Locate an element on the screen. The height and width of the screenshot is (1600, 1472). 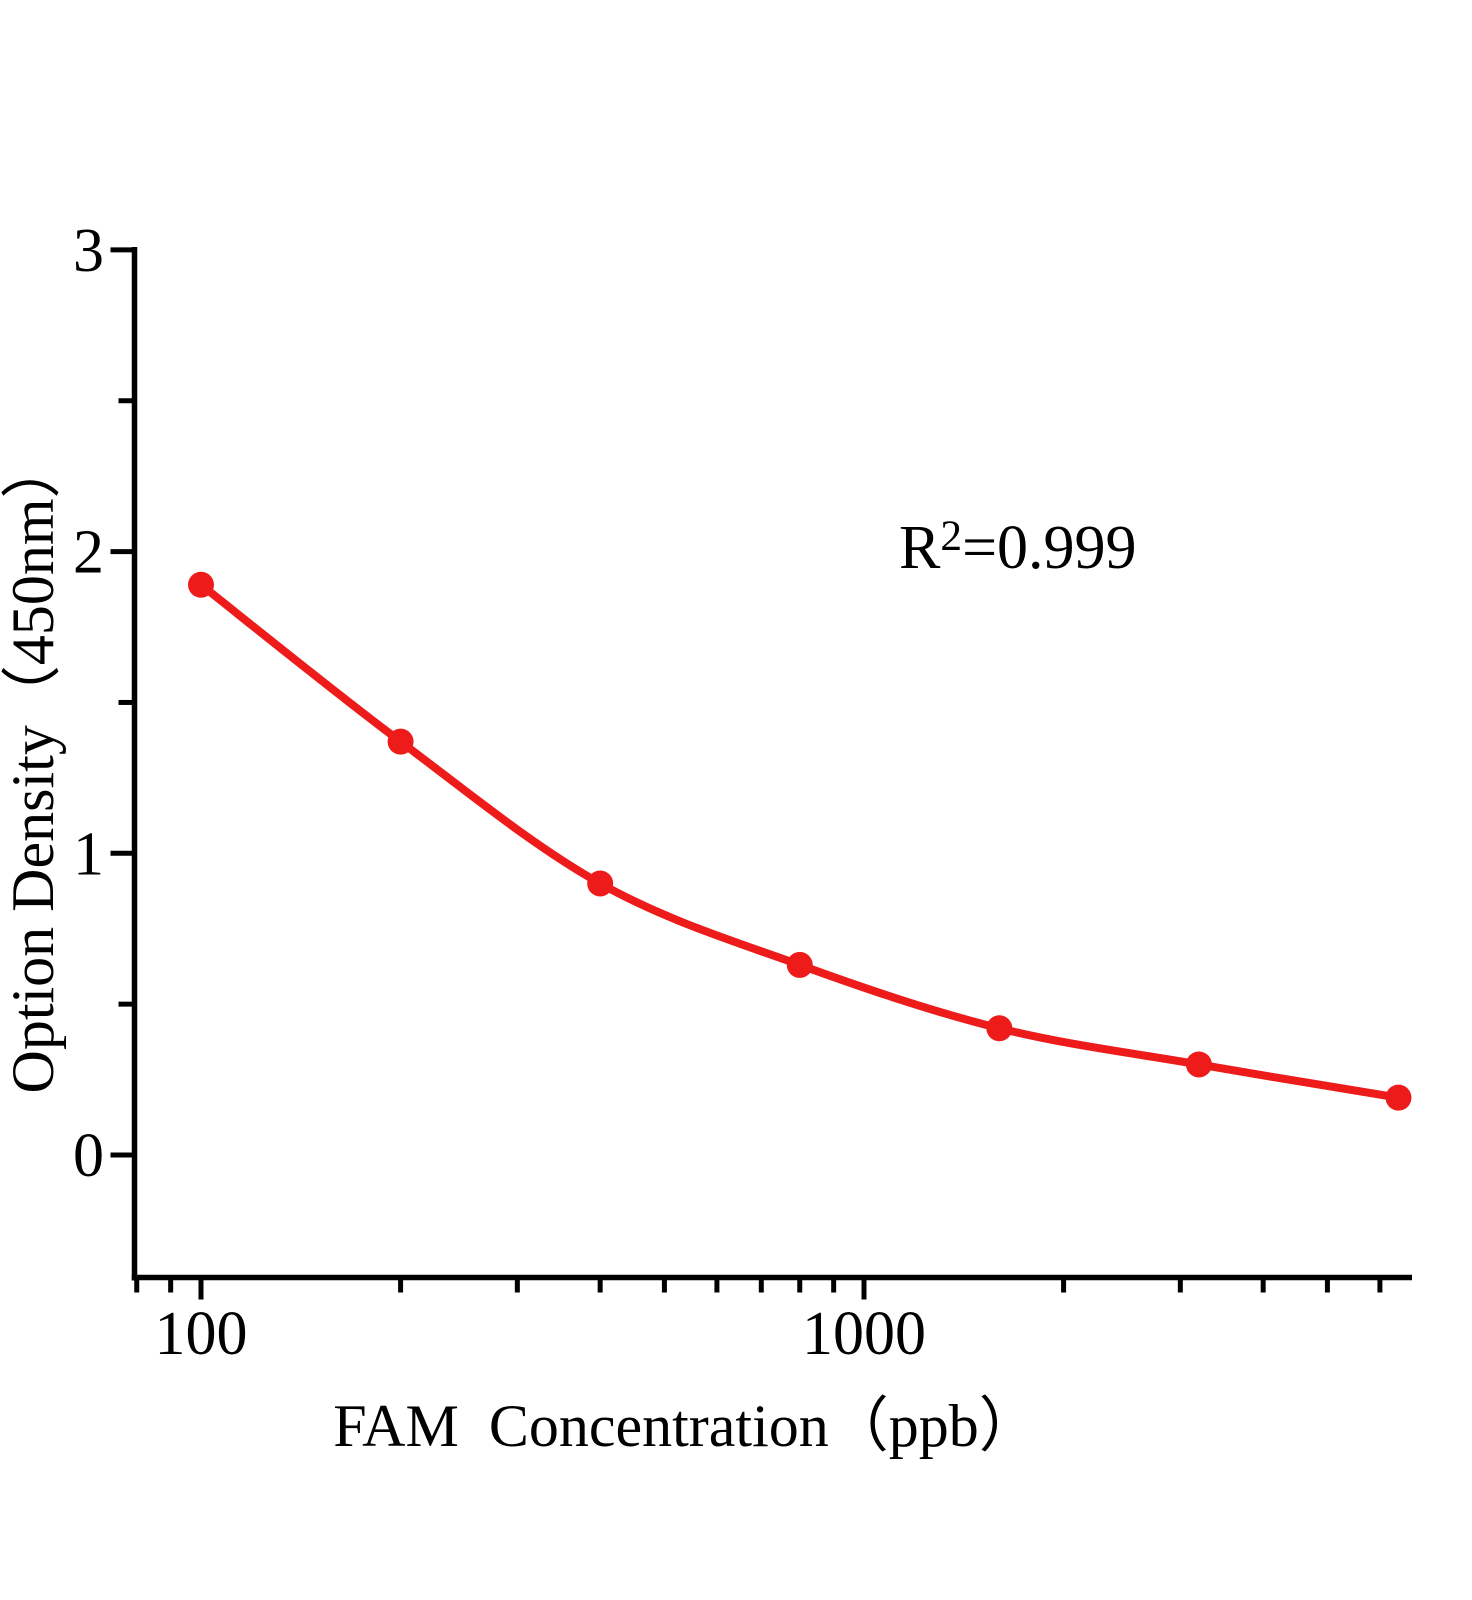
y-axis-title: Option Density（450nm） is located at coordinates (33, 766).